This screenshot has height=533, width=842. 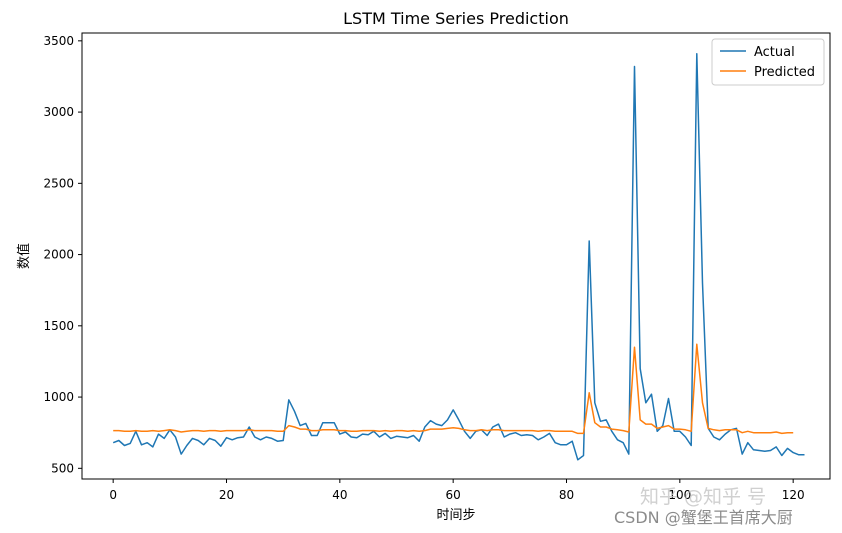 What do you see at coordinates (456, 18) in the screenshot?
I see `chart-title: LSTM Time Series Prediction` at bounding box center [456, 18].